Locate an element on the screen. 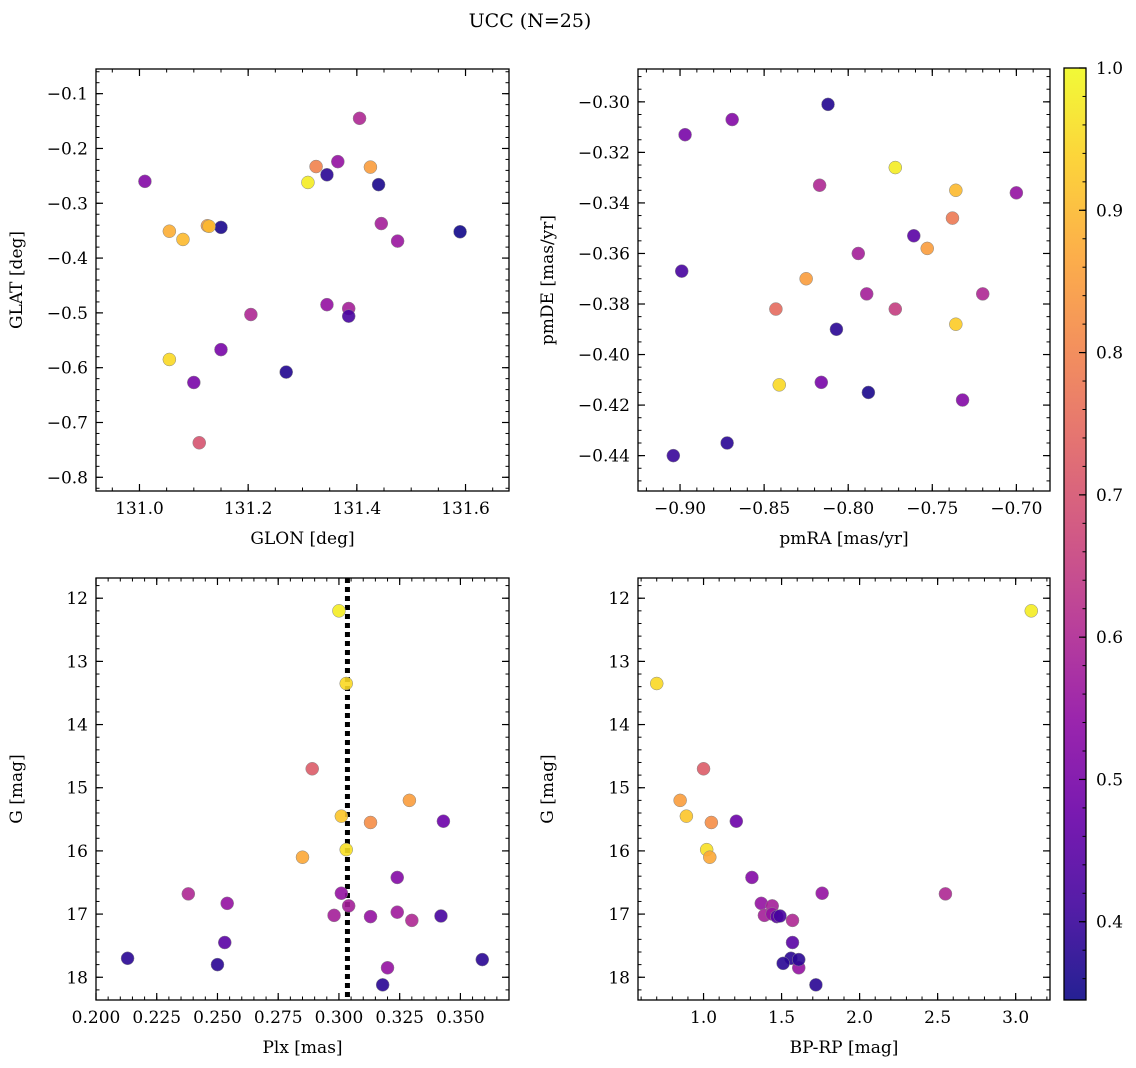 This screenshot has width=1136, height=1068. y-tick-label: −0.44 is located at coordinates (604, 457).